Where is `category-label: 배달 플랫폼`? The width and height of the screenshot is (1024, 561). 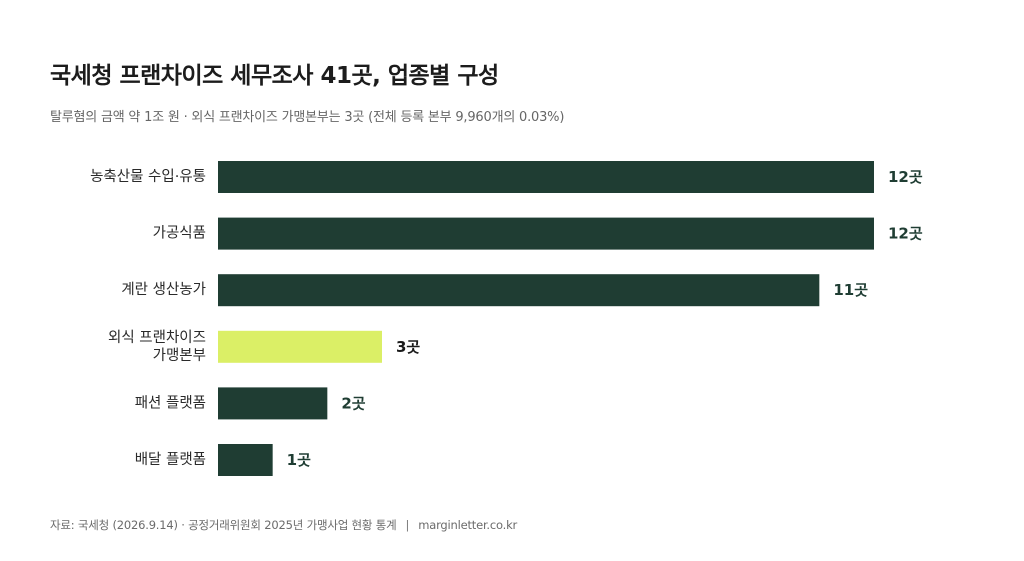 category-label: 배달 플랫폼 is located at coordinates (170, 459).